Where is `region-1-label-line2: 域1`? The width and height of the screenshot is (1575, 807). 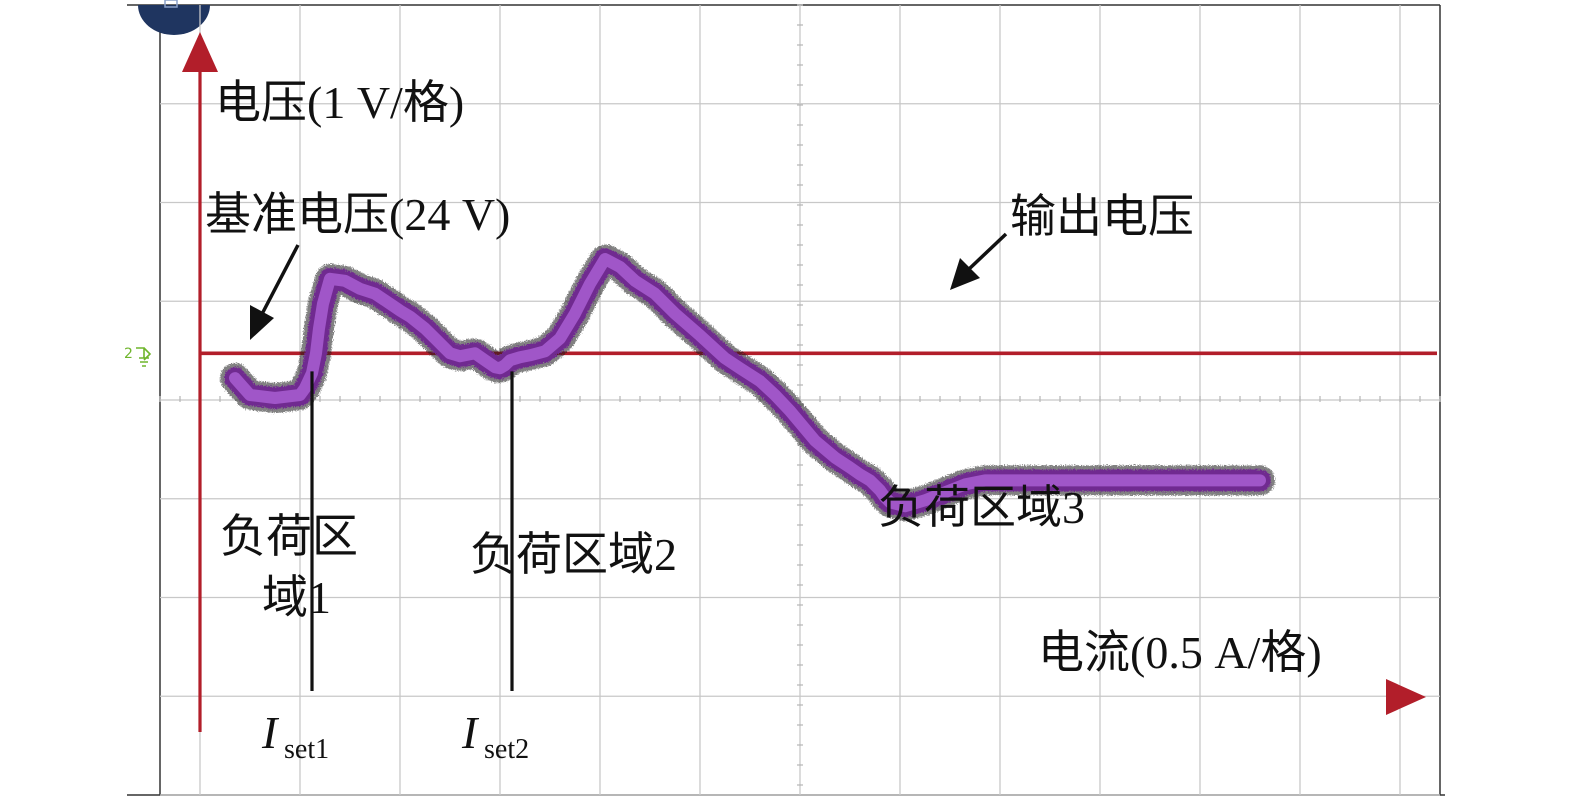
region-1-label-line2: 域1 is located at coordinates (296, 597).